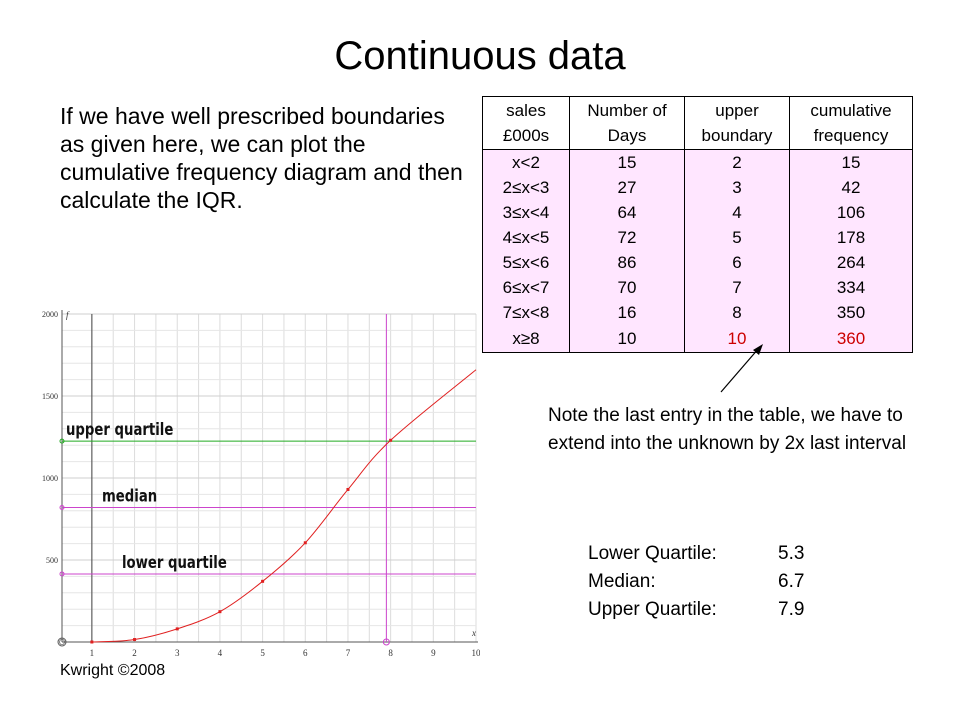 The height and width of the screenshot is (720, 960). Describe the element at coordinates (50, 314) in the screenshot. I see `y-tick-label: 2000` at that location.